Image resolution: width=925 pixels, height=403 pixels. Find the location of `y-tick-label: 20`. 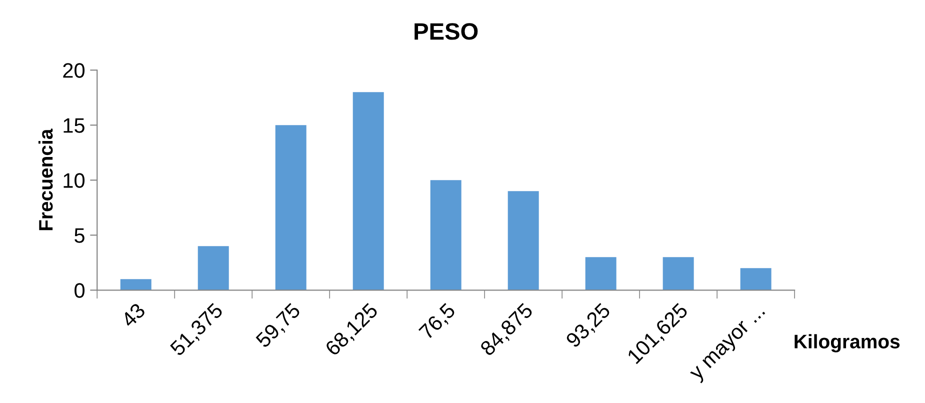

y-tick-label: 20 is located at coordinates (74, 70).